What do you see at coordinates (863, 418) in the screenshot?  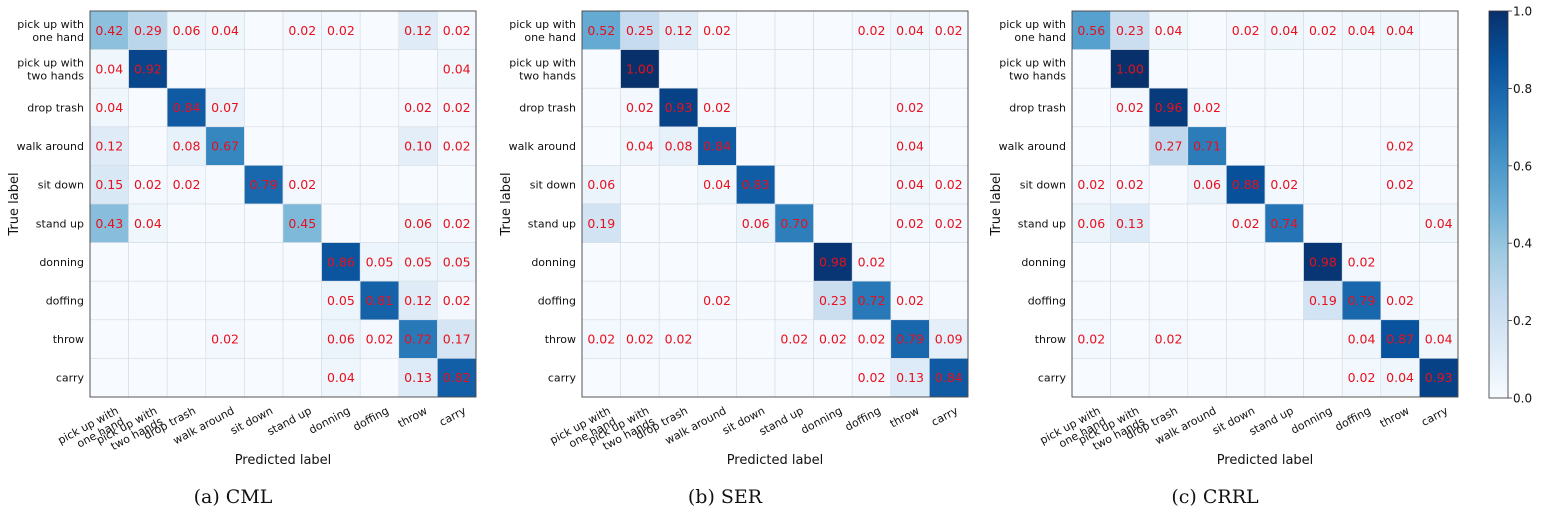 I see `x-tick-label: doffing` at bounding box center [863, 418].